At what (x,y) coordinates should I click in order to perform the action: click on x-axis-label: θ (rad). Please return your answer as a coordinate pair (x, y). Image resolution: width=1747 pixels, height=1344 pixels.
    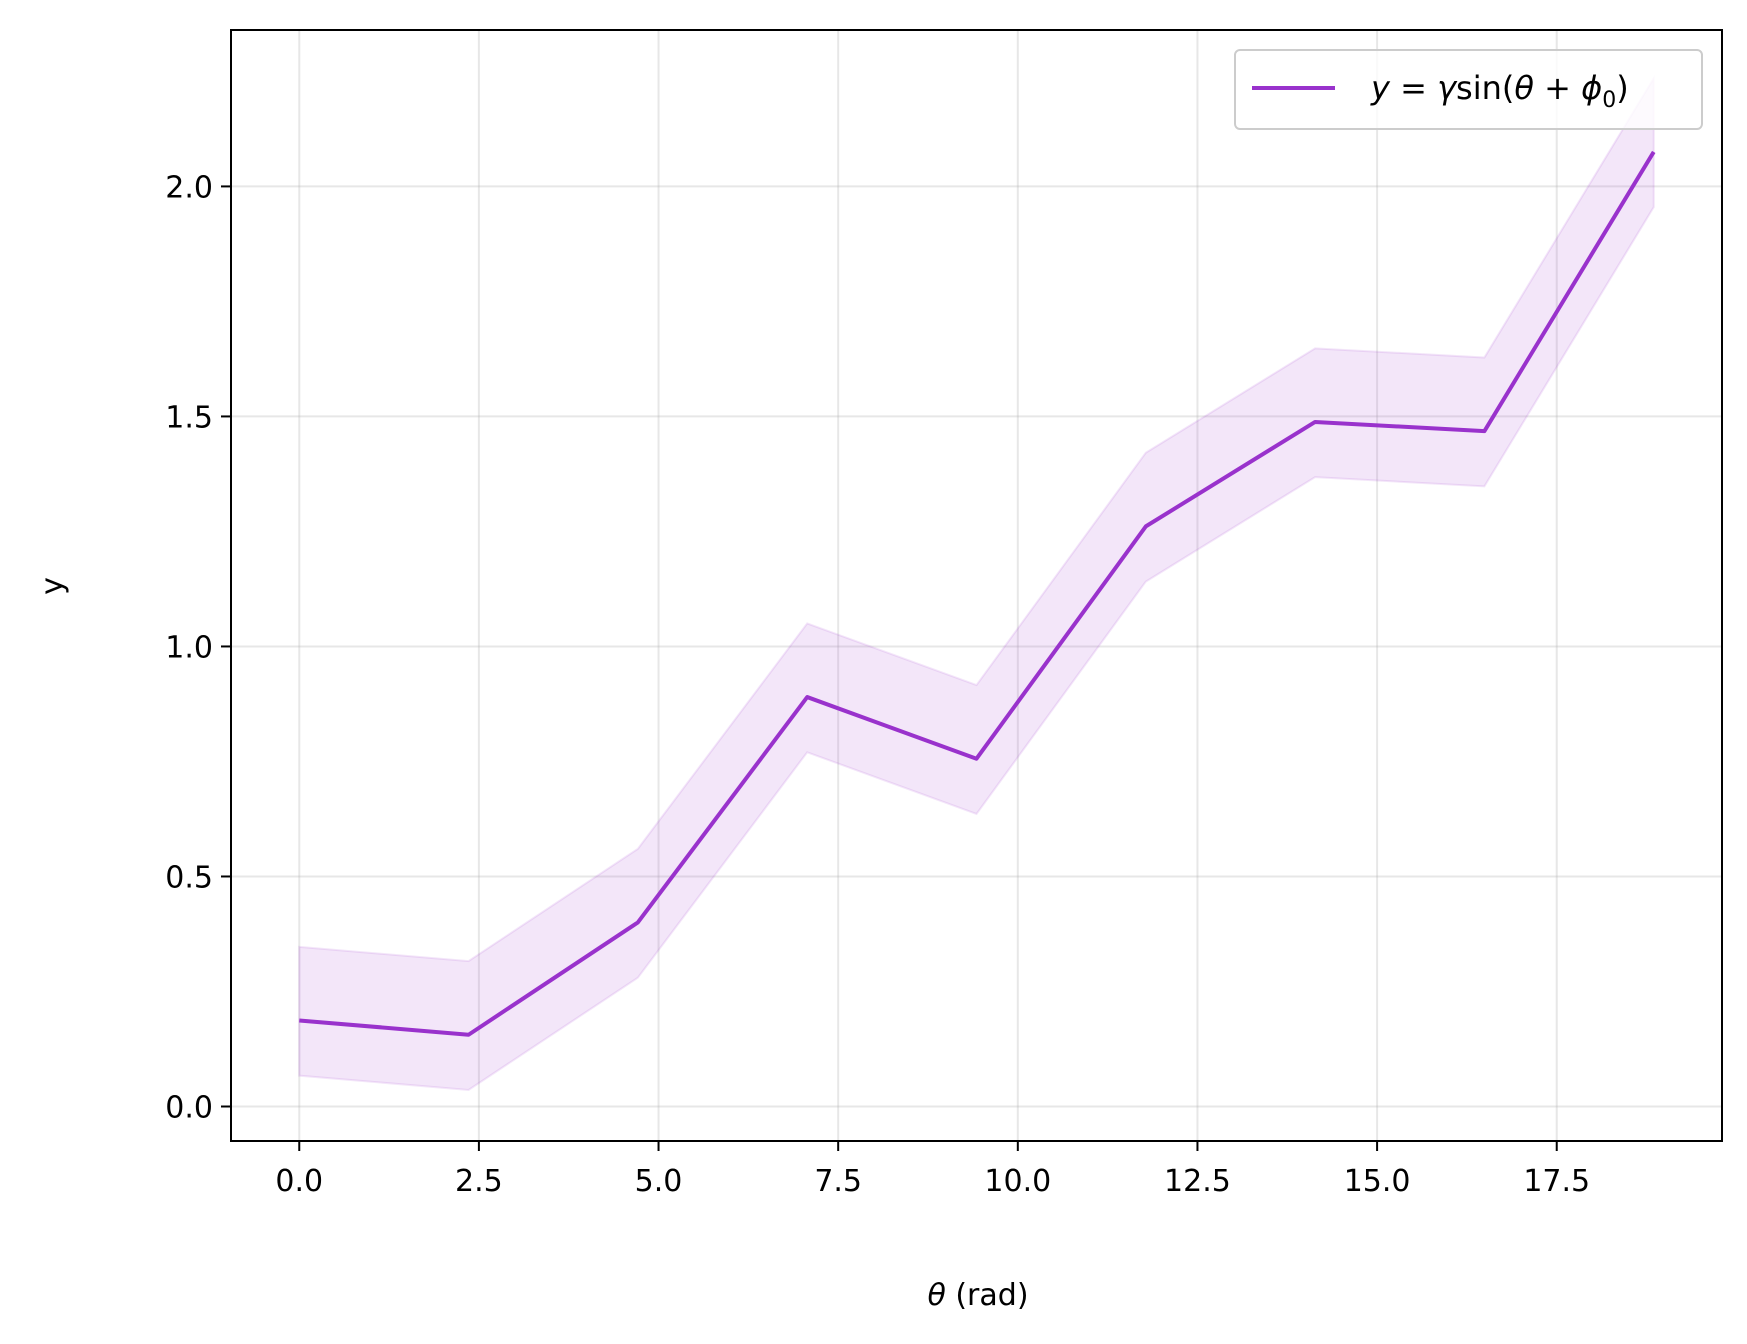
    Looking at the image, I should click on (977, 1295).